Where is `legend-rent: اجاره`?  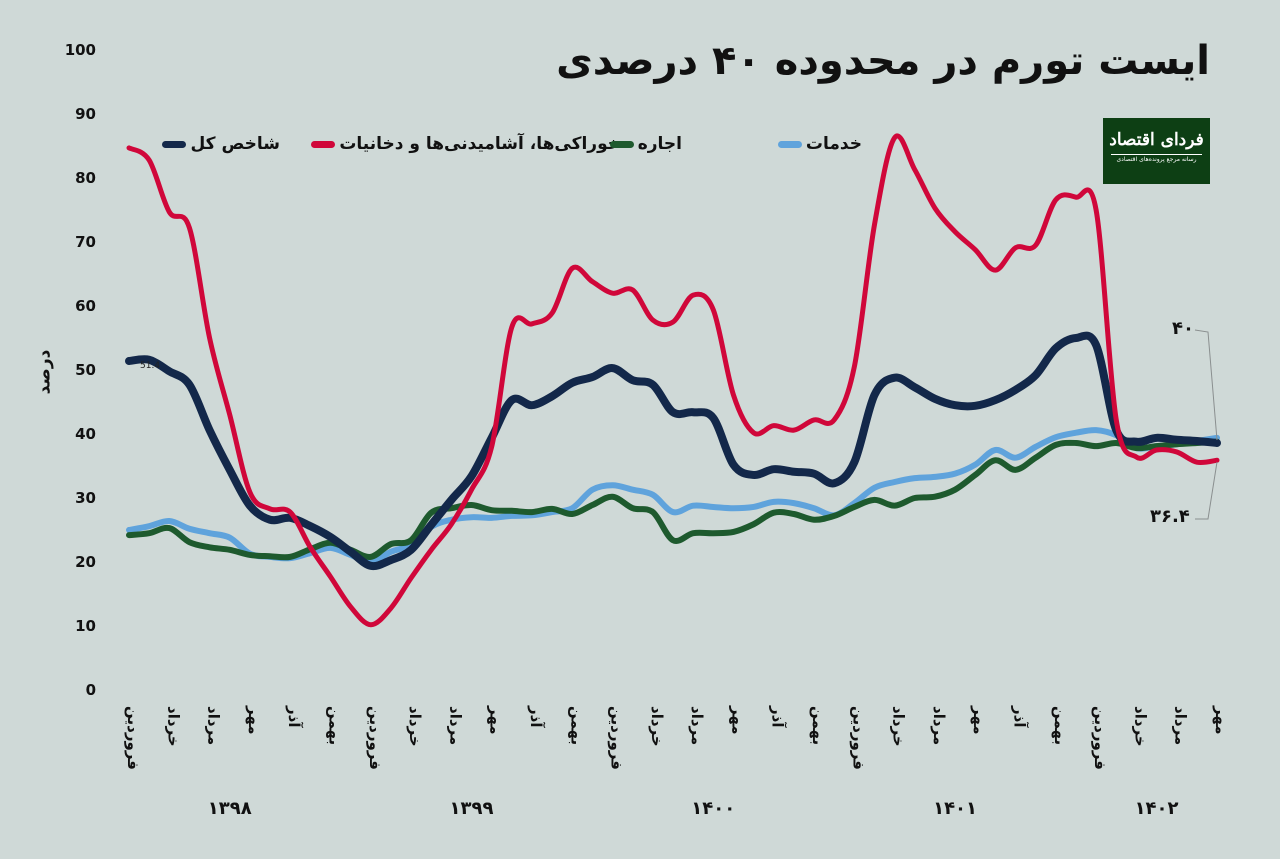 legend-rent: اجاره is located at coordinates (645, 144).